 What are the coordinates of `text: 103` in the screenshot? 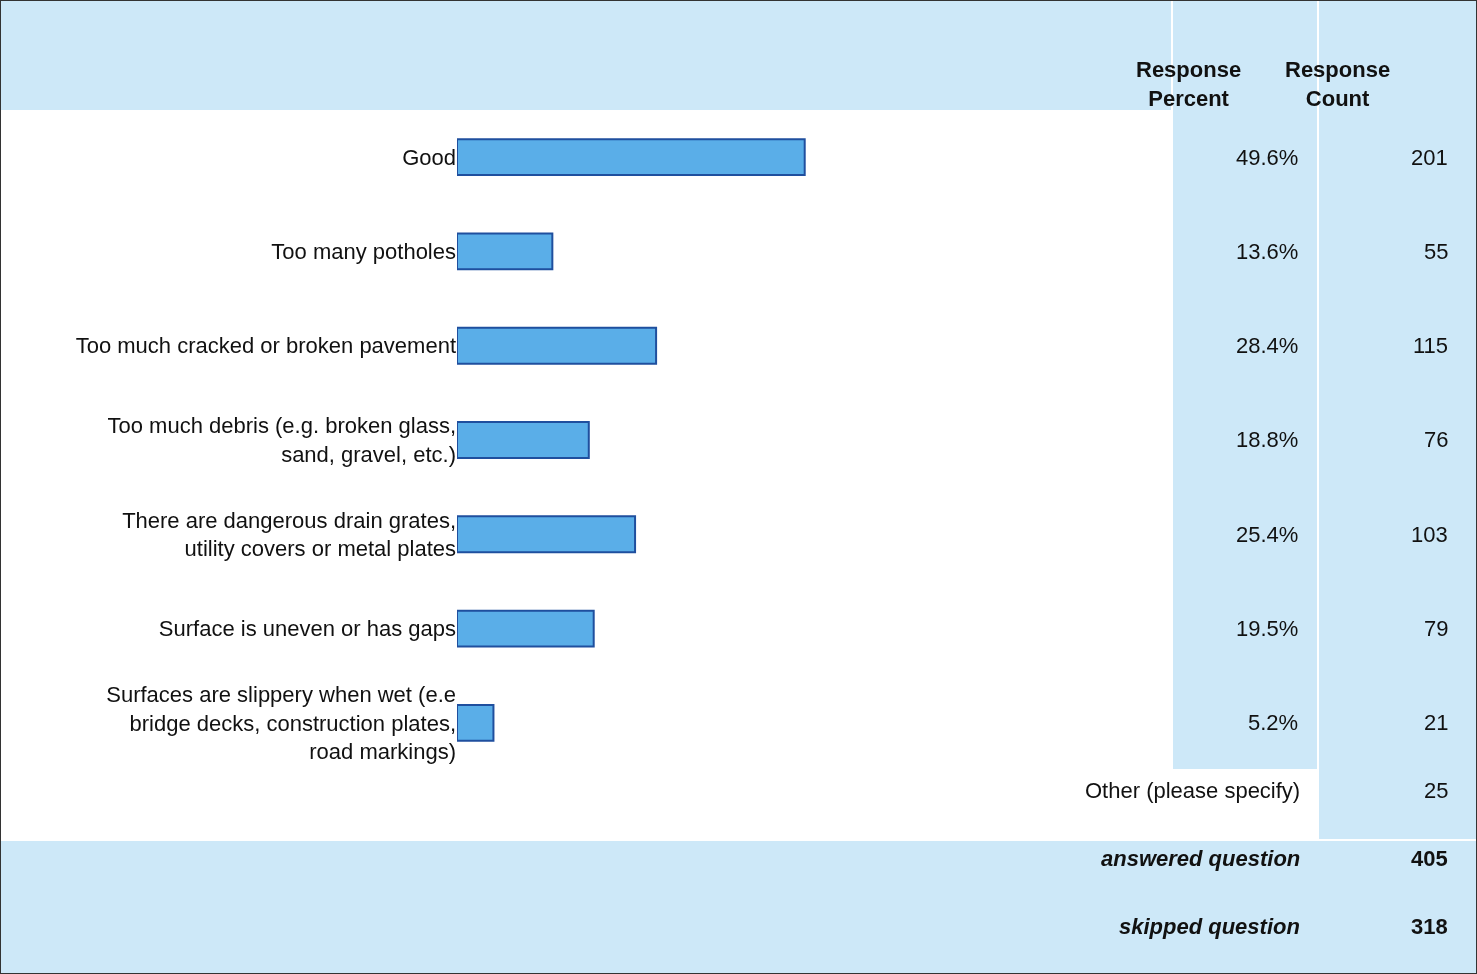 It's located at (1429, 534).